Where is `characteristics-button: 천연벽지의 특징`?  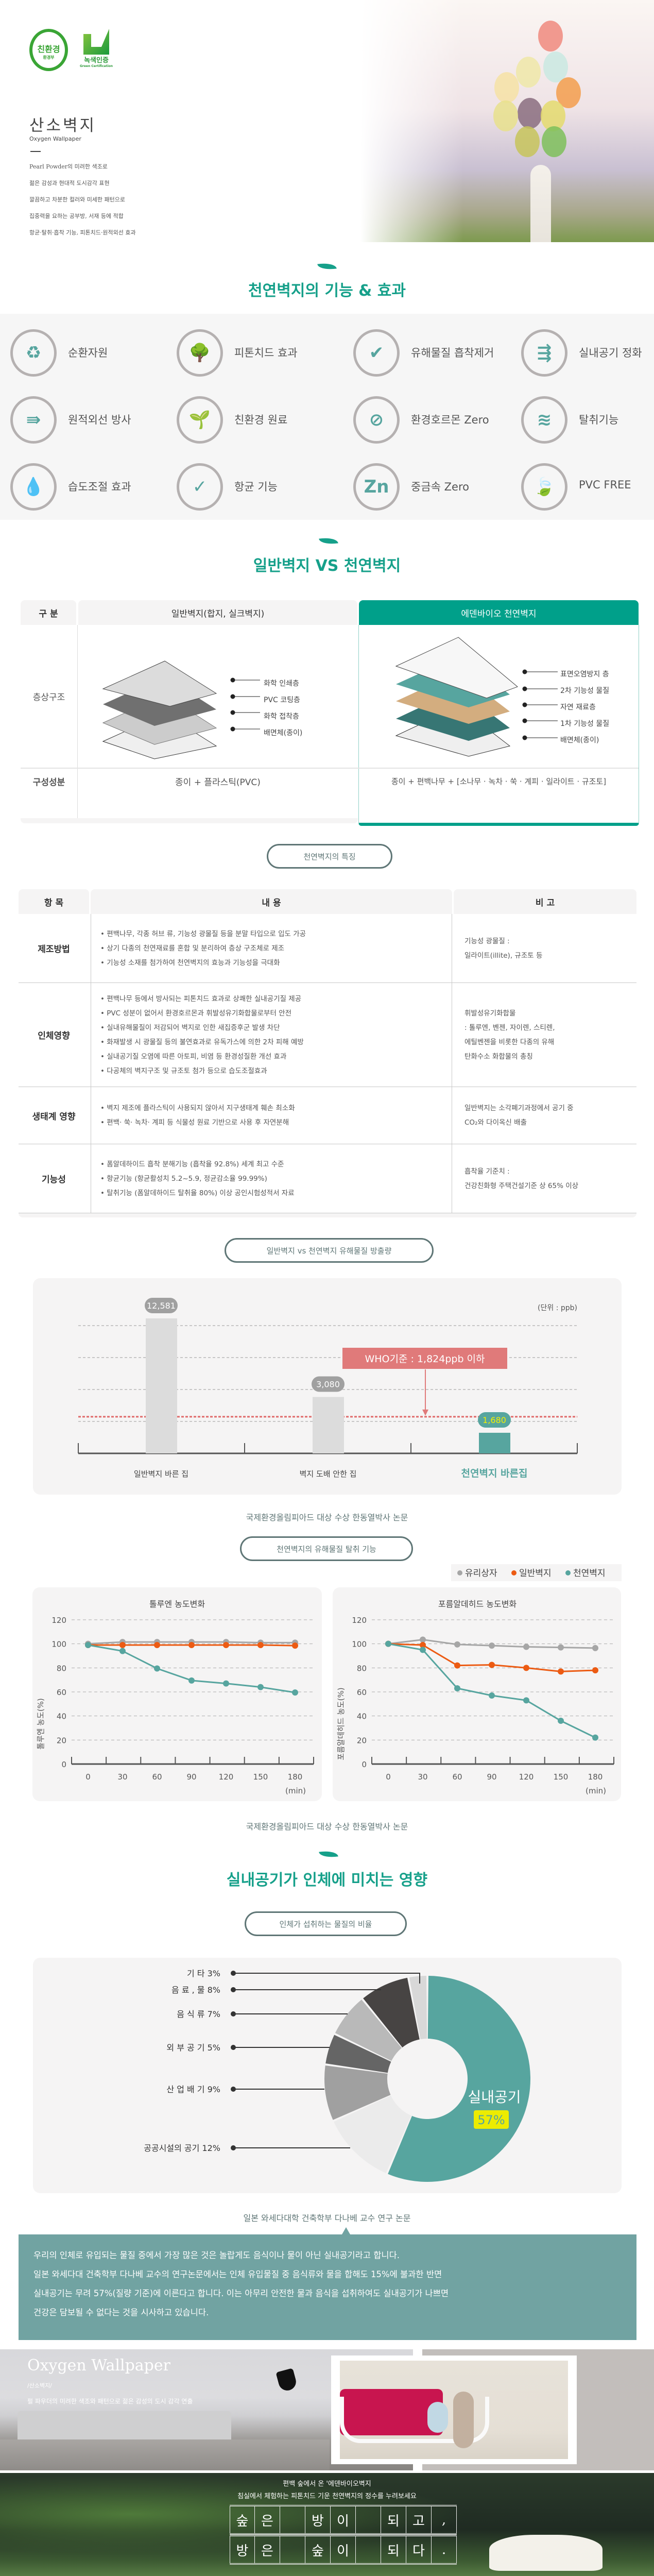
characteristics-button: 천연벽지의 특징 is located at coordinates (329, 856).